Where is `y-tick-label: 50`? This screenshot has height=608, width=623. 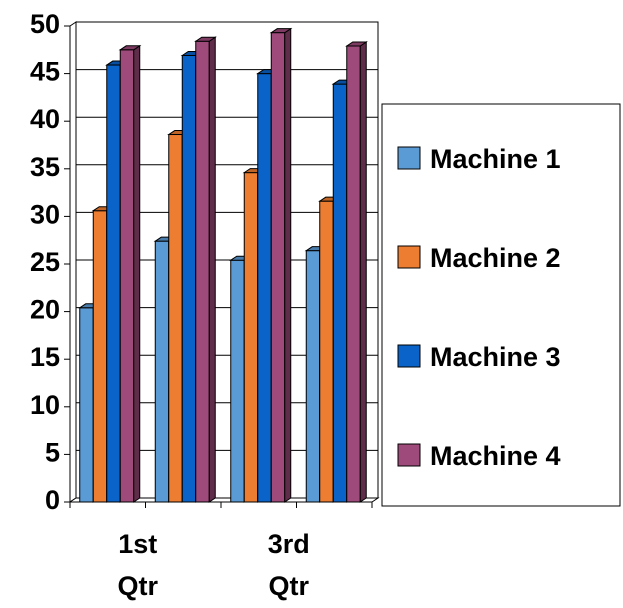
y-tick-label: 50 is located at coordinates (45, 24).